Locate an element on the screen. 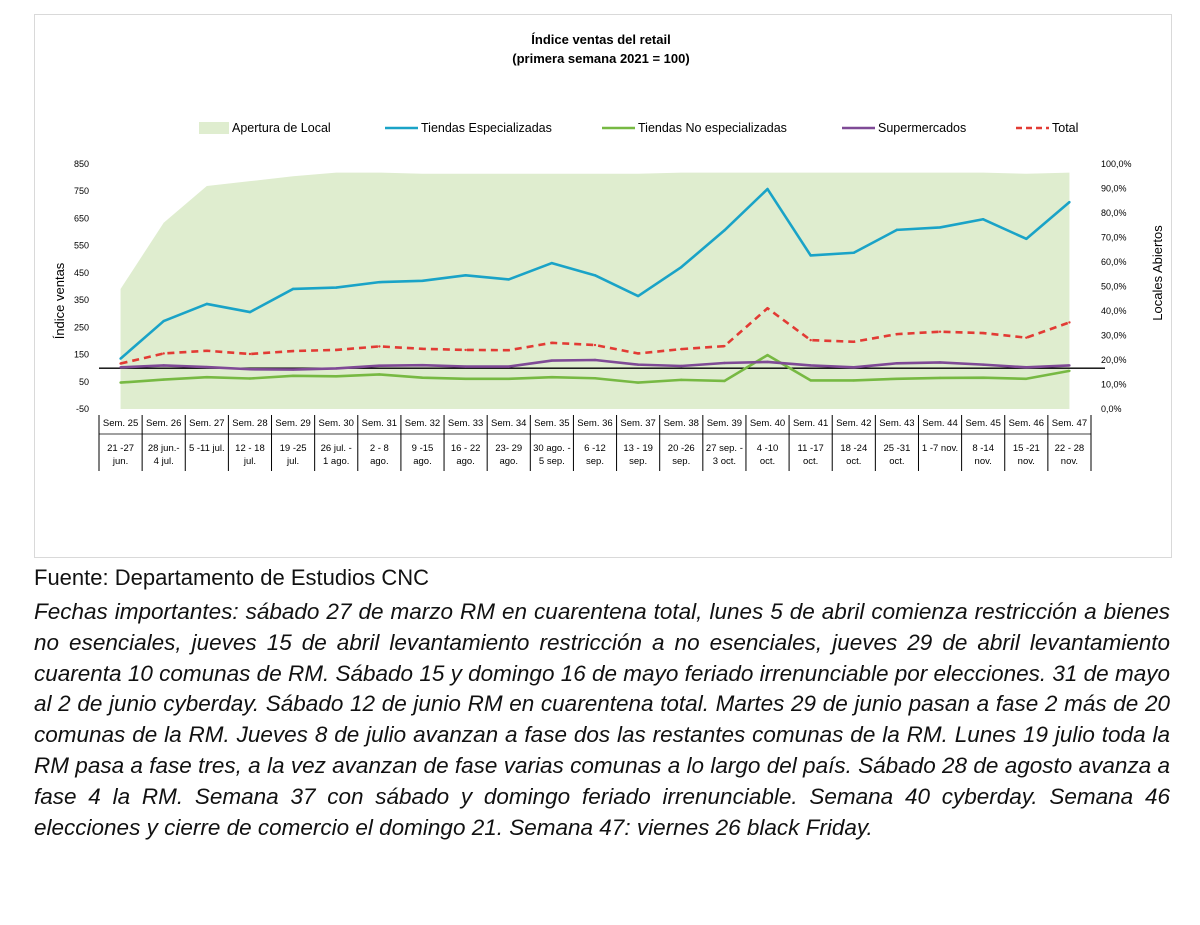 This screenshot has width=1200, height=925. x-tick-date: 6 -12 is located at coordinates (595, 448).